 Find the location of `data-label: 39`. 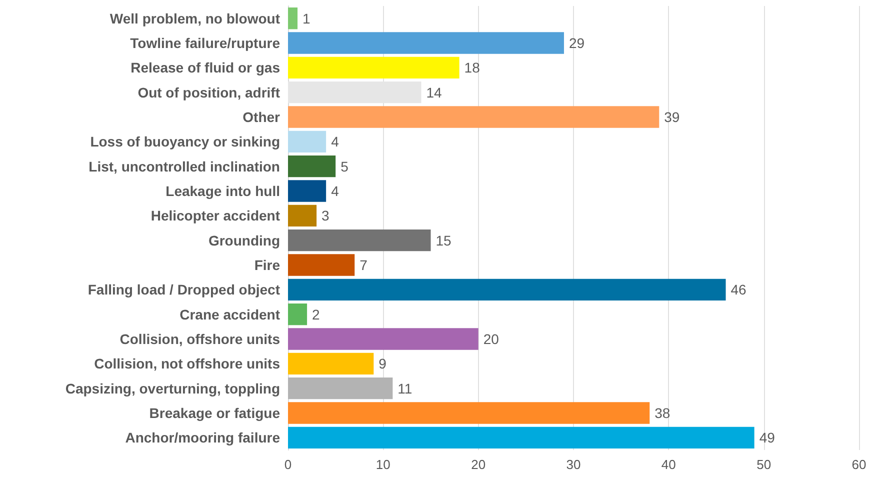

data-label: 39 is located at coordinates (672, 117).